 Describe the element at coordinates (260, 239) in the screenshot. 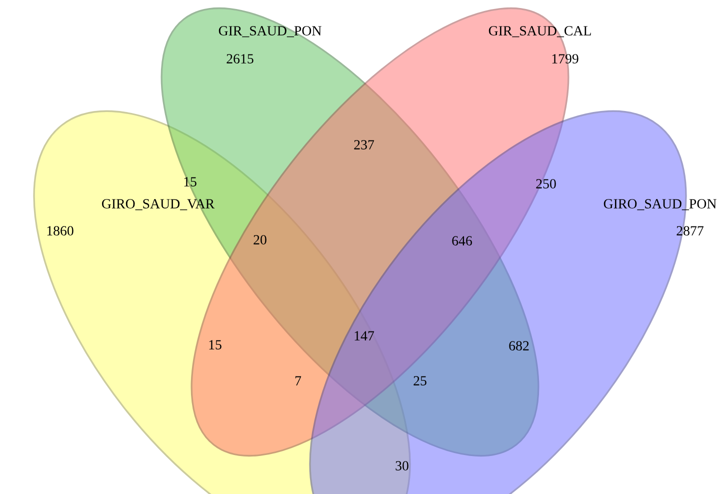

I see `text: 20` at that location.